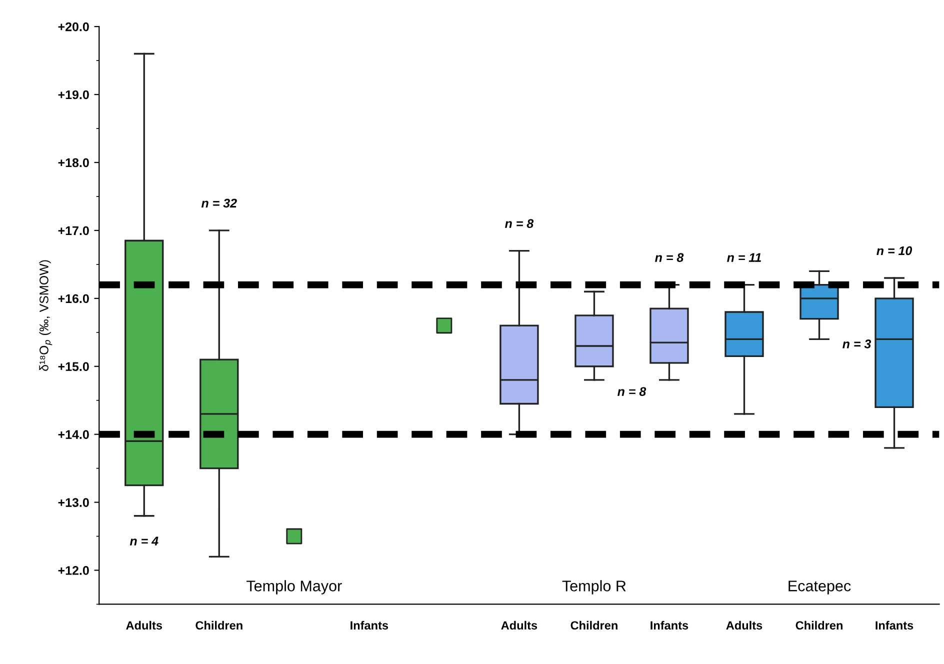 Image resolution: width=944 pixels, height=664 pixels. Describe the element at coordinates (73, 163) in the screenshot. I see `y-tick-label: +18.0` at that location.